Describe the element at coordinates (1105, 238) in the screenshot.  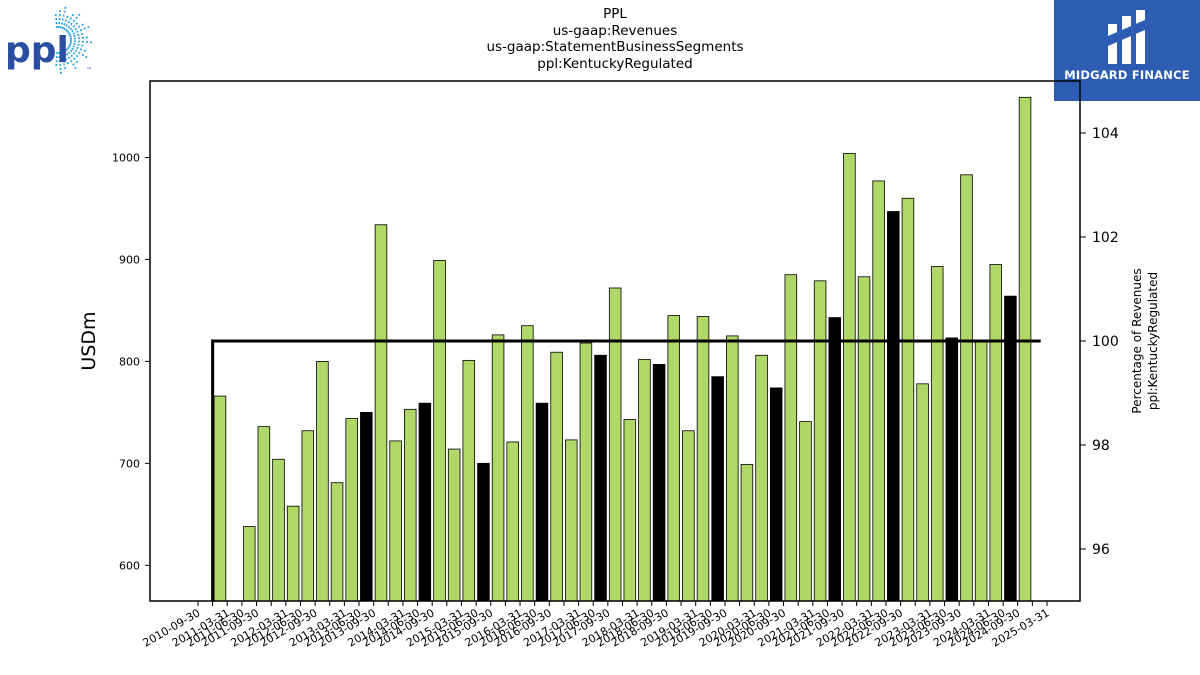
I see `y2-tick-label: 102` at that location.